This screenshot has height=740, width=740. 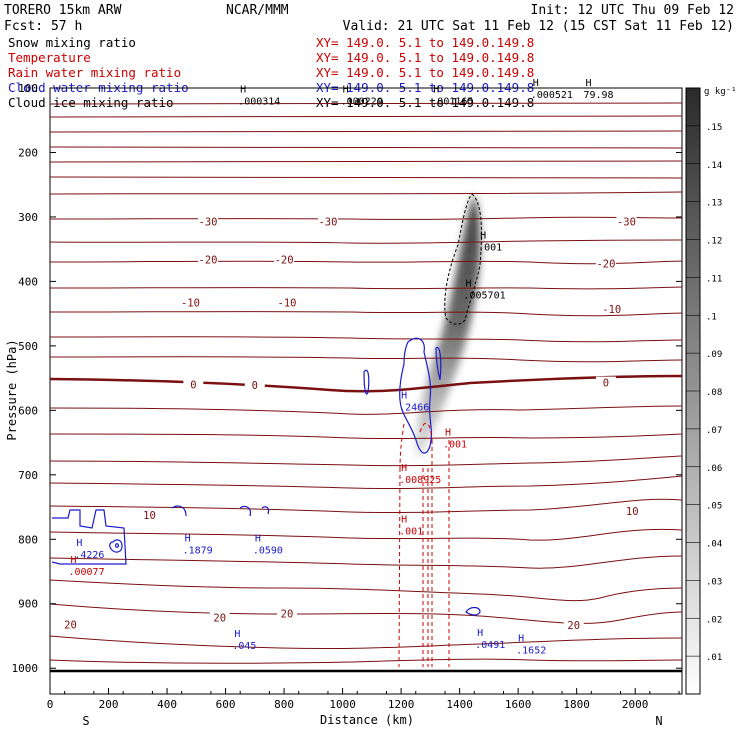 What do you see at coordinates (226, 704) in the screenshot?
I see `x-tick-label: 600` at bounding box center [226, 704].